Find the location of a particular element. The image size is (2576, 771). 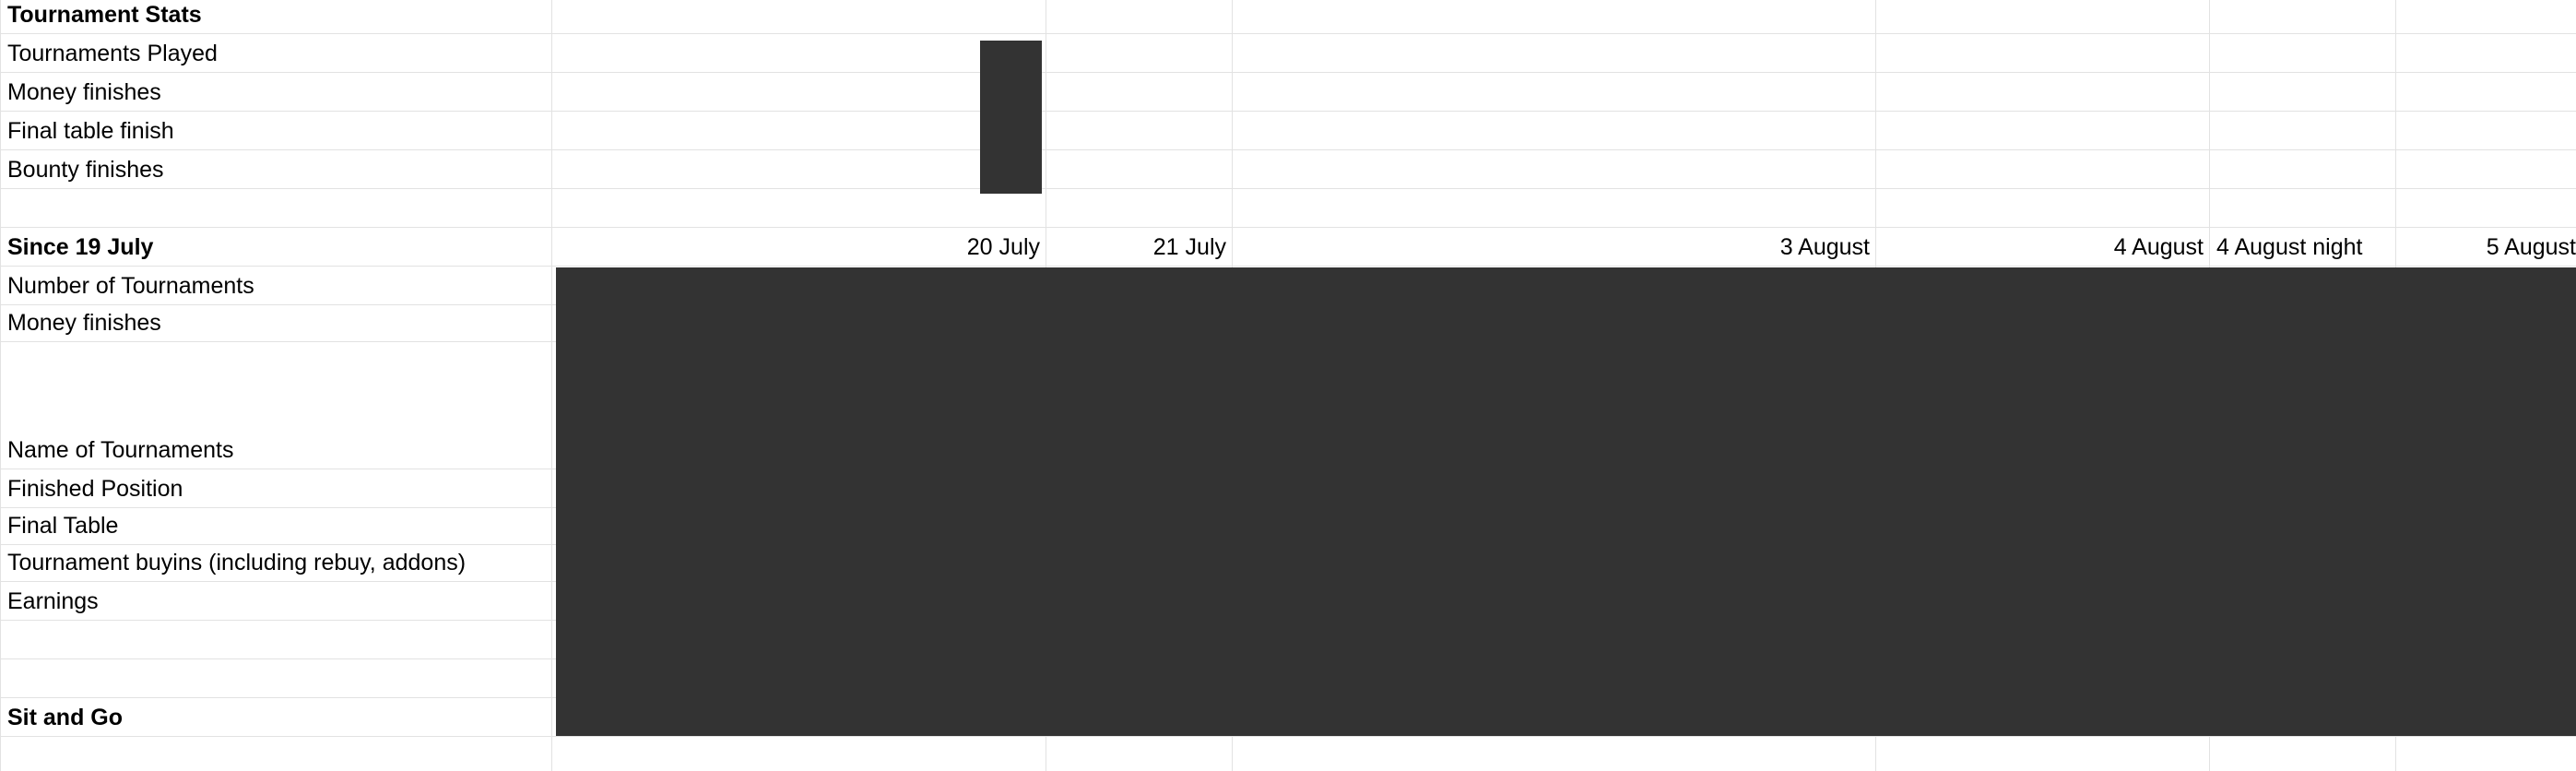

section-title-sit-and-go: Sit and Go is located at coordinates (65, 717).